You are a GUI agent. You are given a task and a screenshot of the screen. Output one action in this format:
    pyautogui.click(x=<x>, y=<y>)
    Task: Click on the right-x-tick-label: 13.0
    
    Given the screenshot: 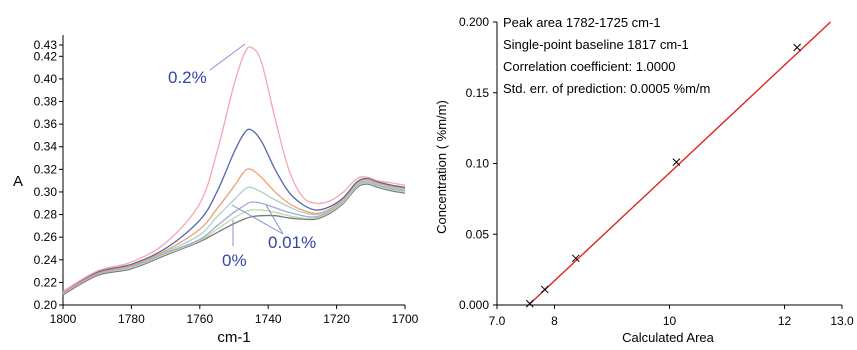 What is the action you would take?
    pyautogui.click(x=842, y=321)
    